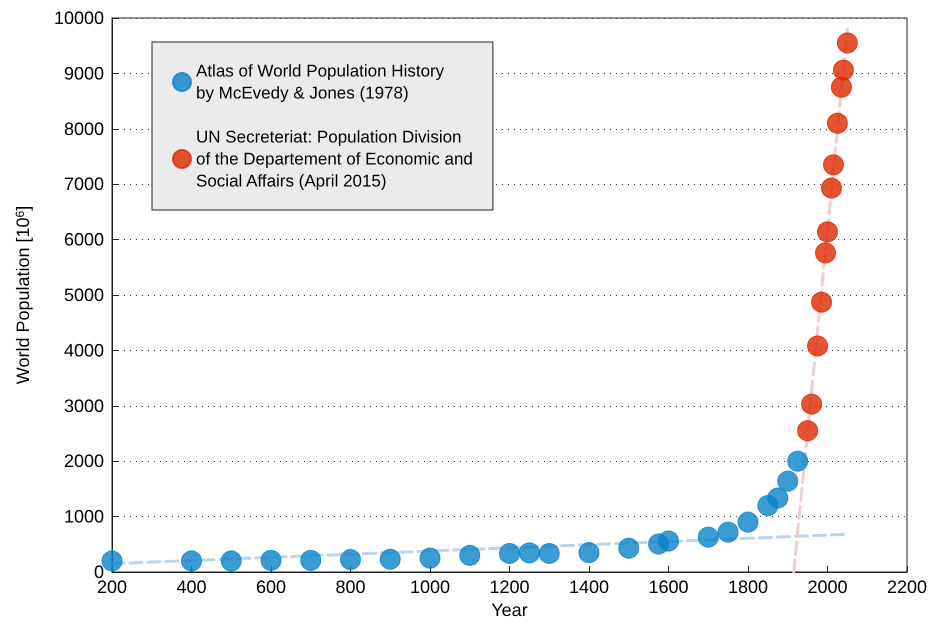  What do you see at coordinates (350, 587) in the screenshot?
I see `x-tick-label: 800` at bounding box center [350, 587].